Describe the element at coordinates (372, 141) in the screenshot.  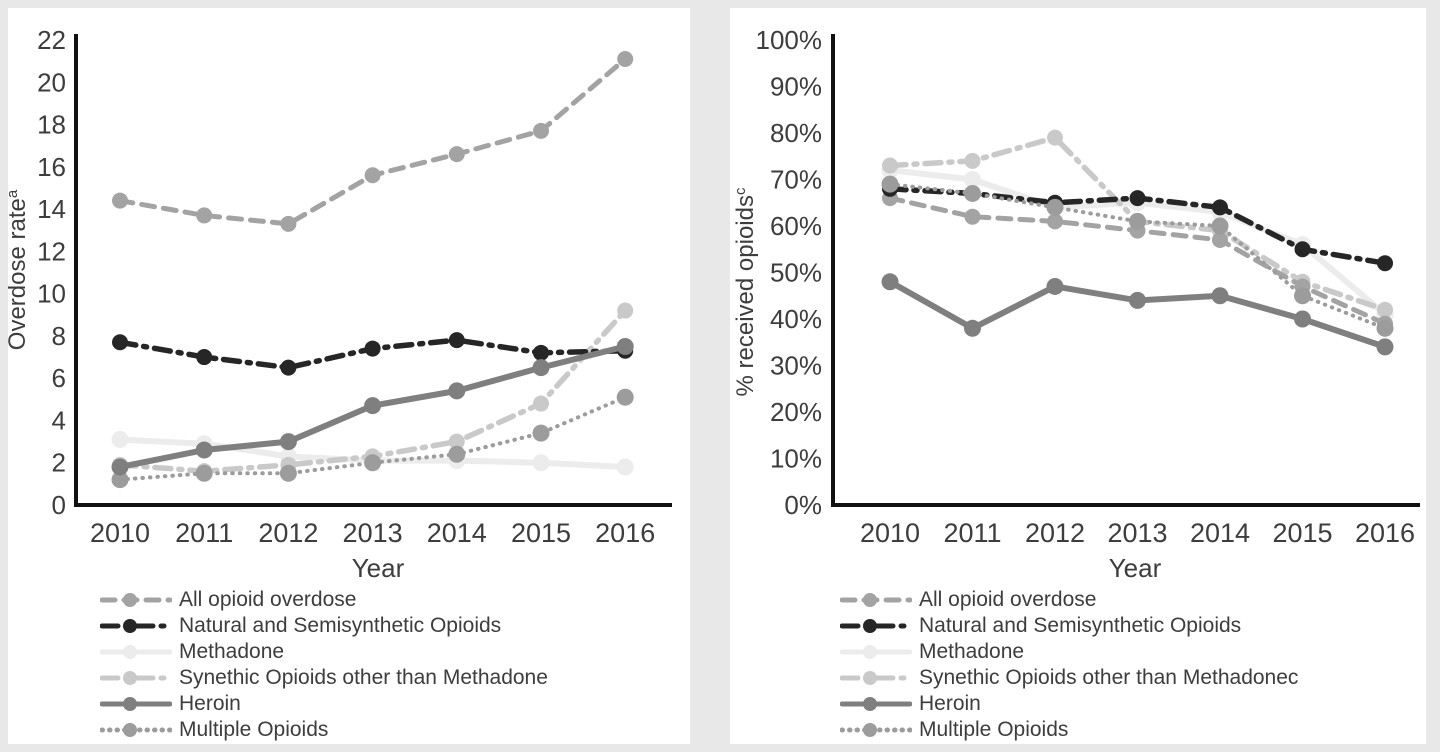
I see `series-line-all-opioid-overdose` at that location.